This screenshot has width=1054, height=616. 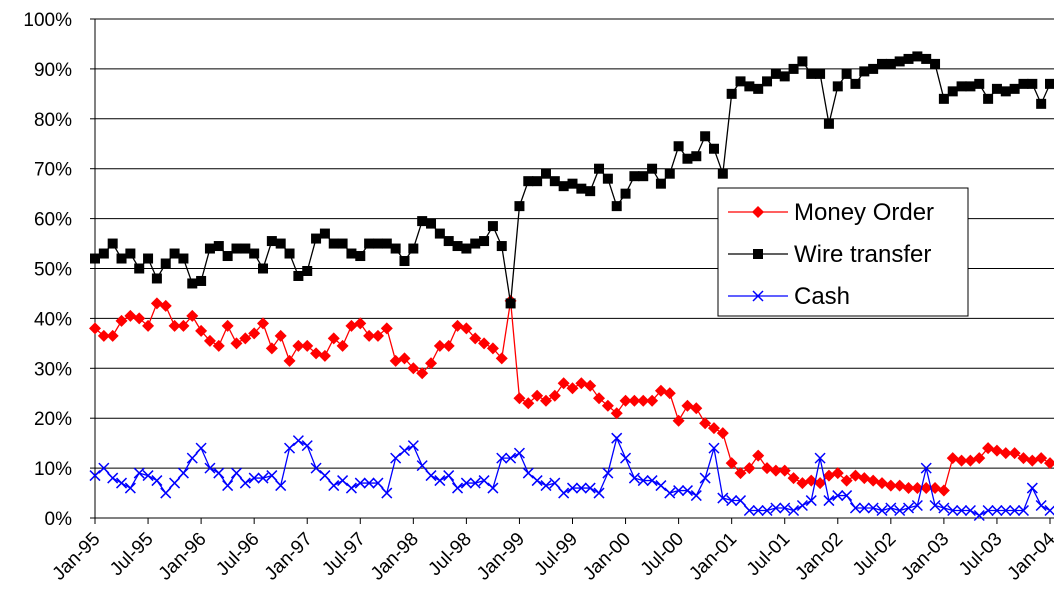 I want to click on y-tick-label: 10%, so click(x=53, y=469).